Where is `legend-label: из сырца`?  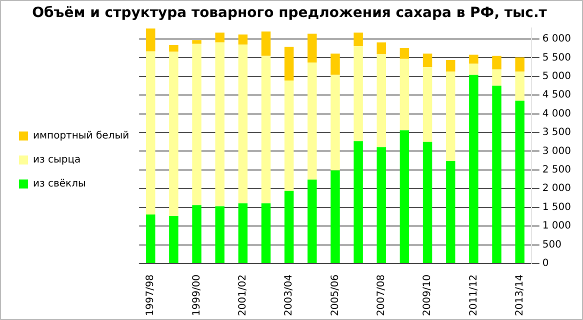 legend-label: из сырца is located at coordinates (57, 160).